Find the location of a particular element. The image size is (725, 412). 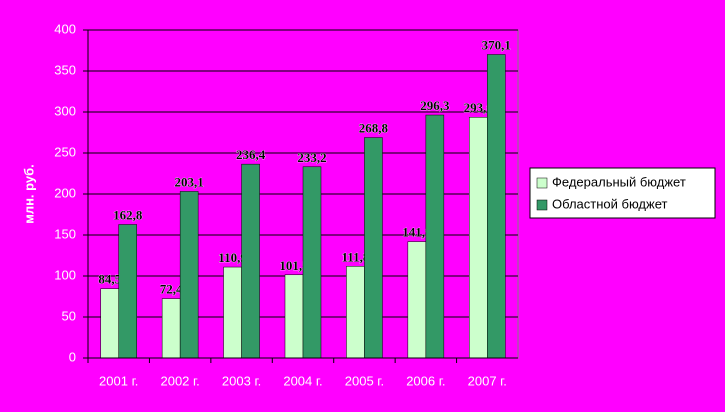

data-label: 203,1 is located at coordinates (189, 181).